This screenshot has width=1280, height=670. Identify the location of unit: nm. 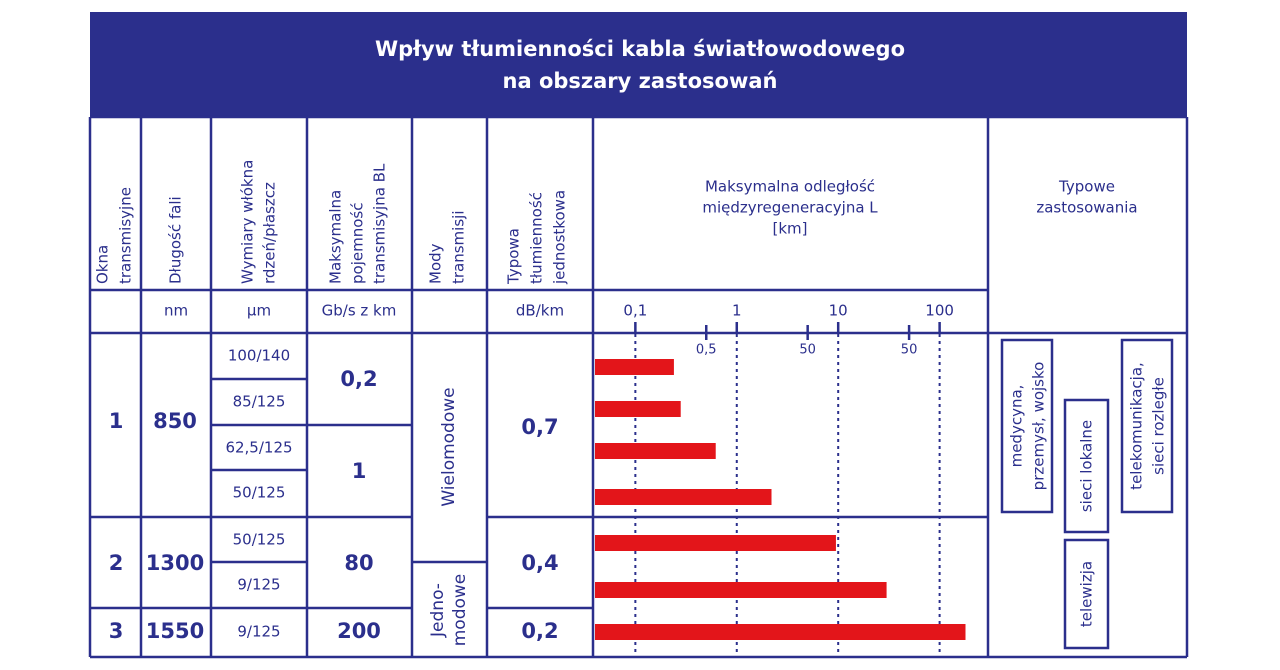
(176, 311).